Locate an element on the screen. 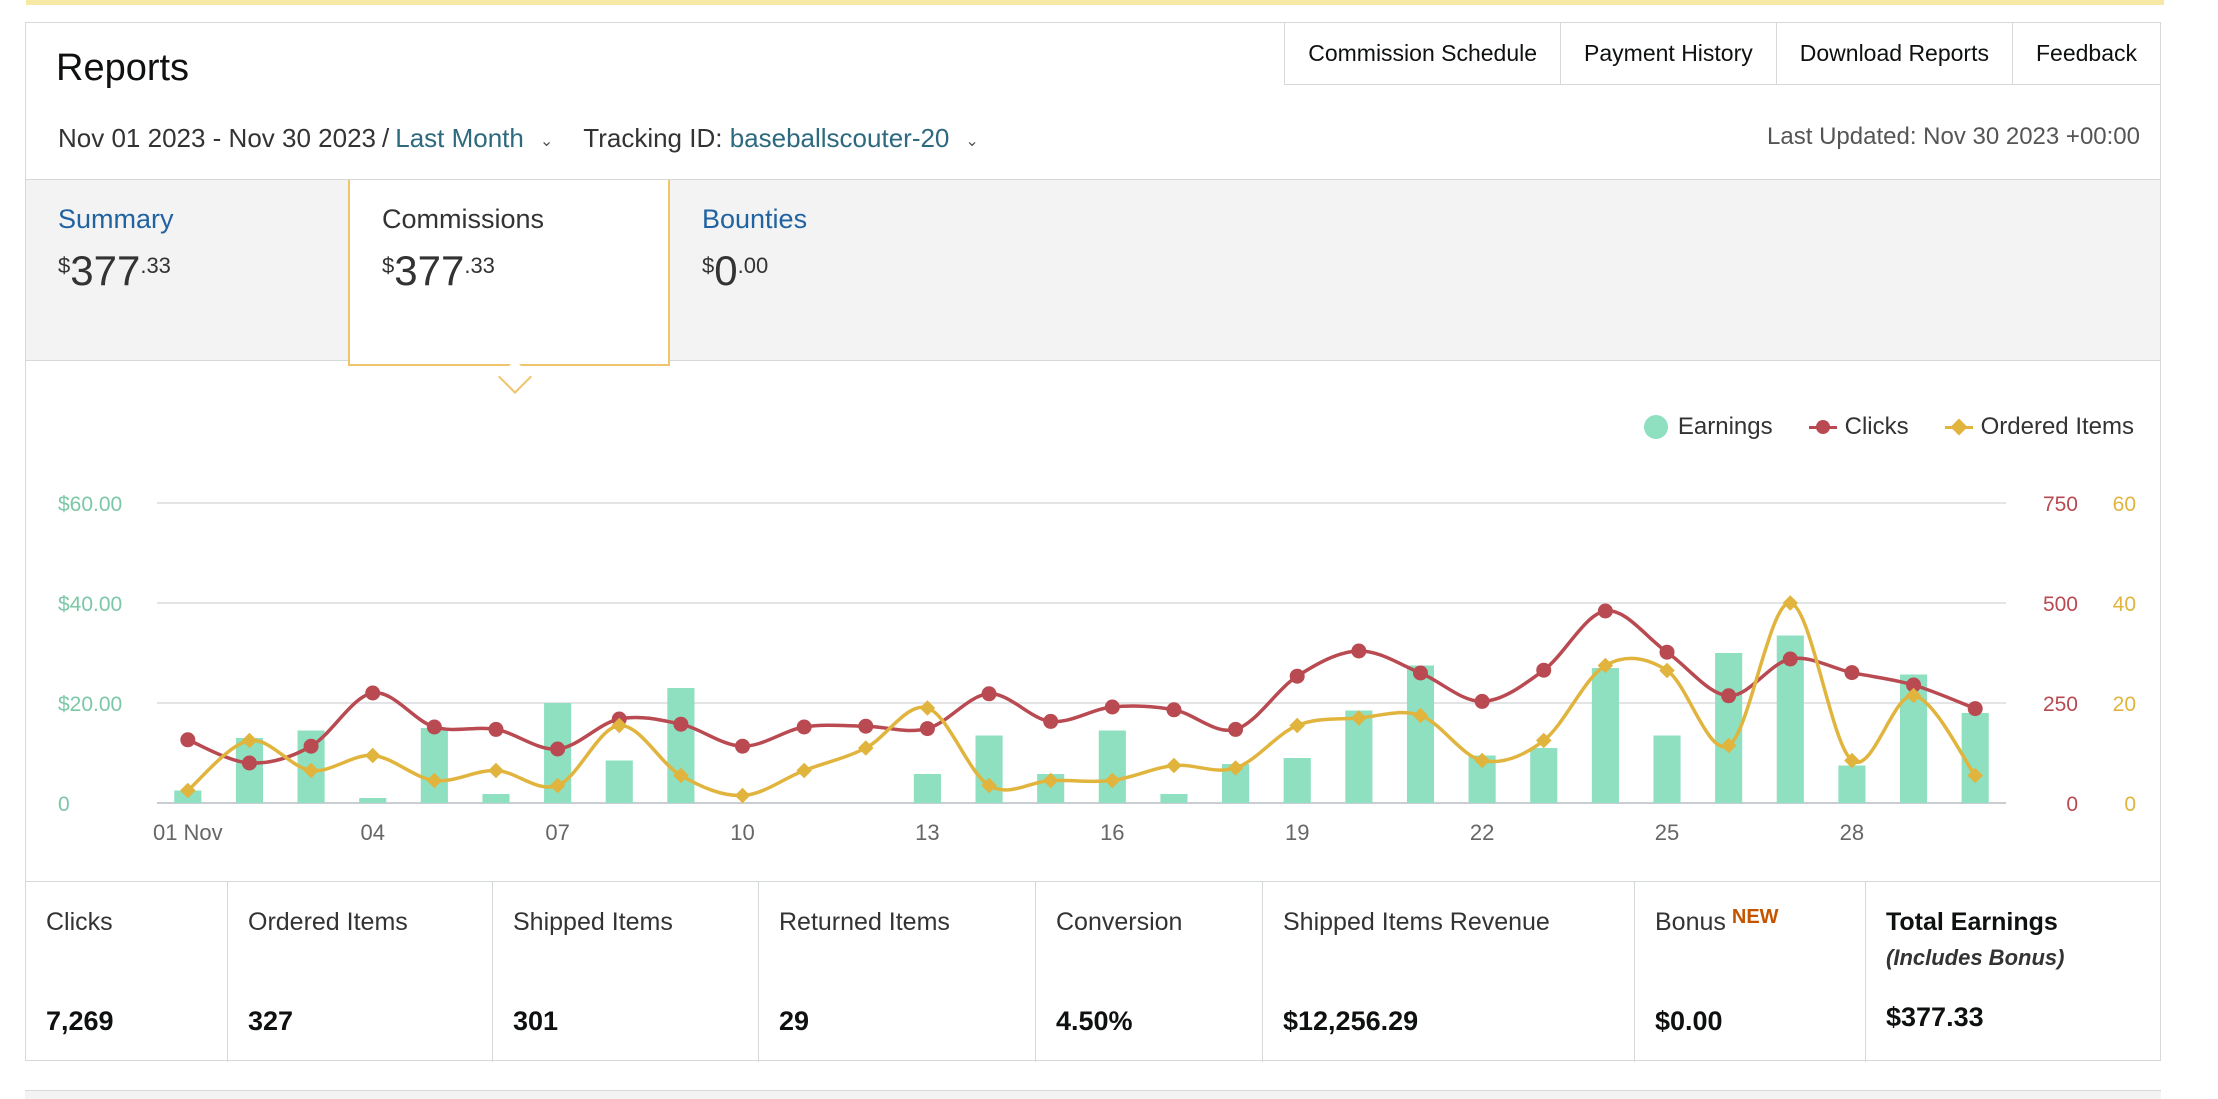 This screenshot has height=1099, width=2218. tab-summary-label: Summary is located at coordinates (116, 219).